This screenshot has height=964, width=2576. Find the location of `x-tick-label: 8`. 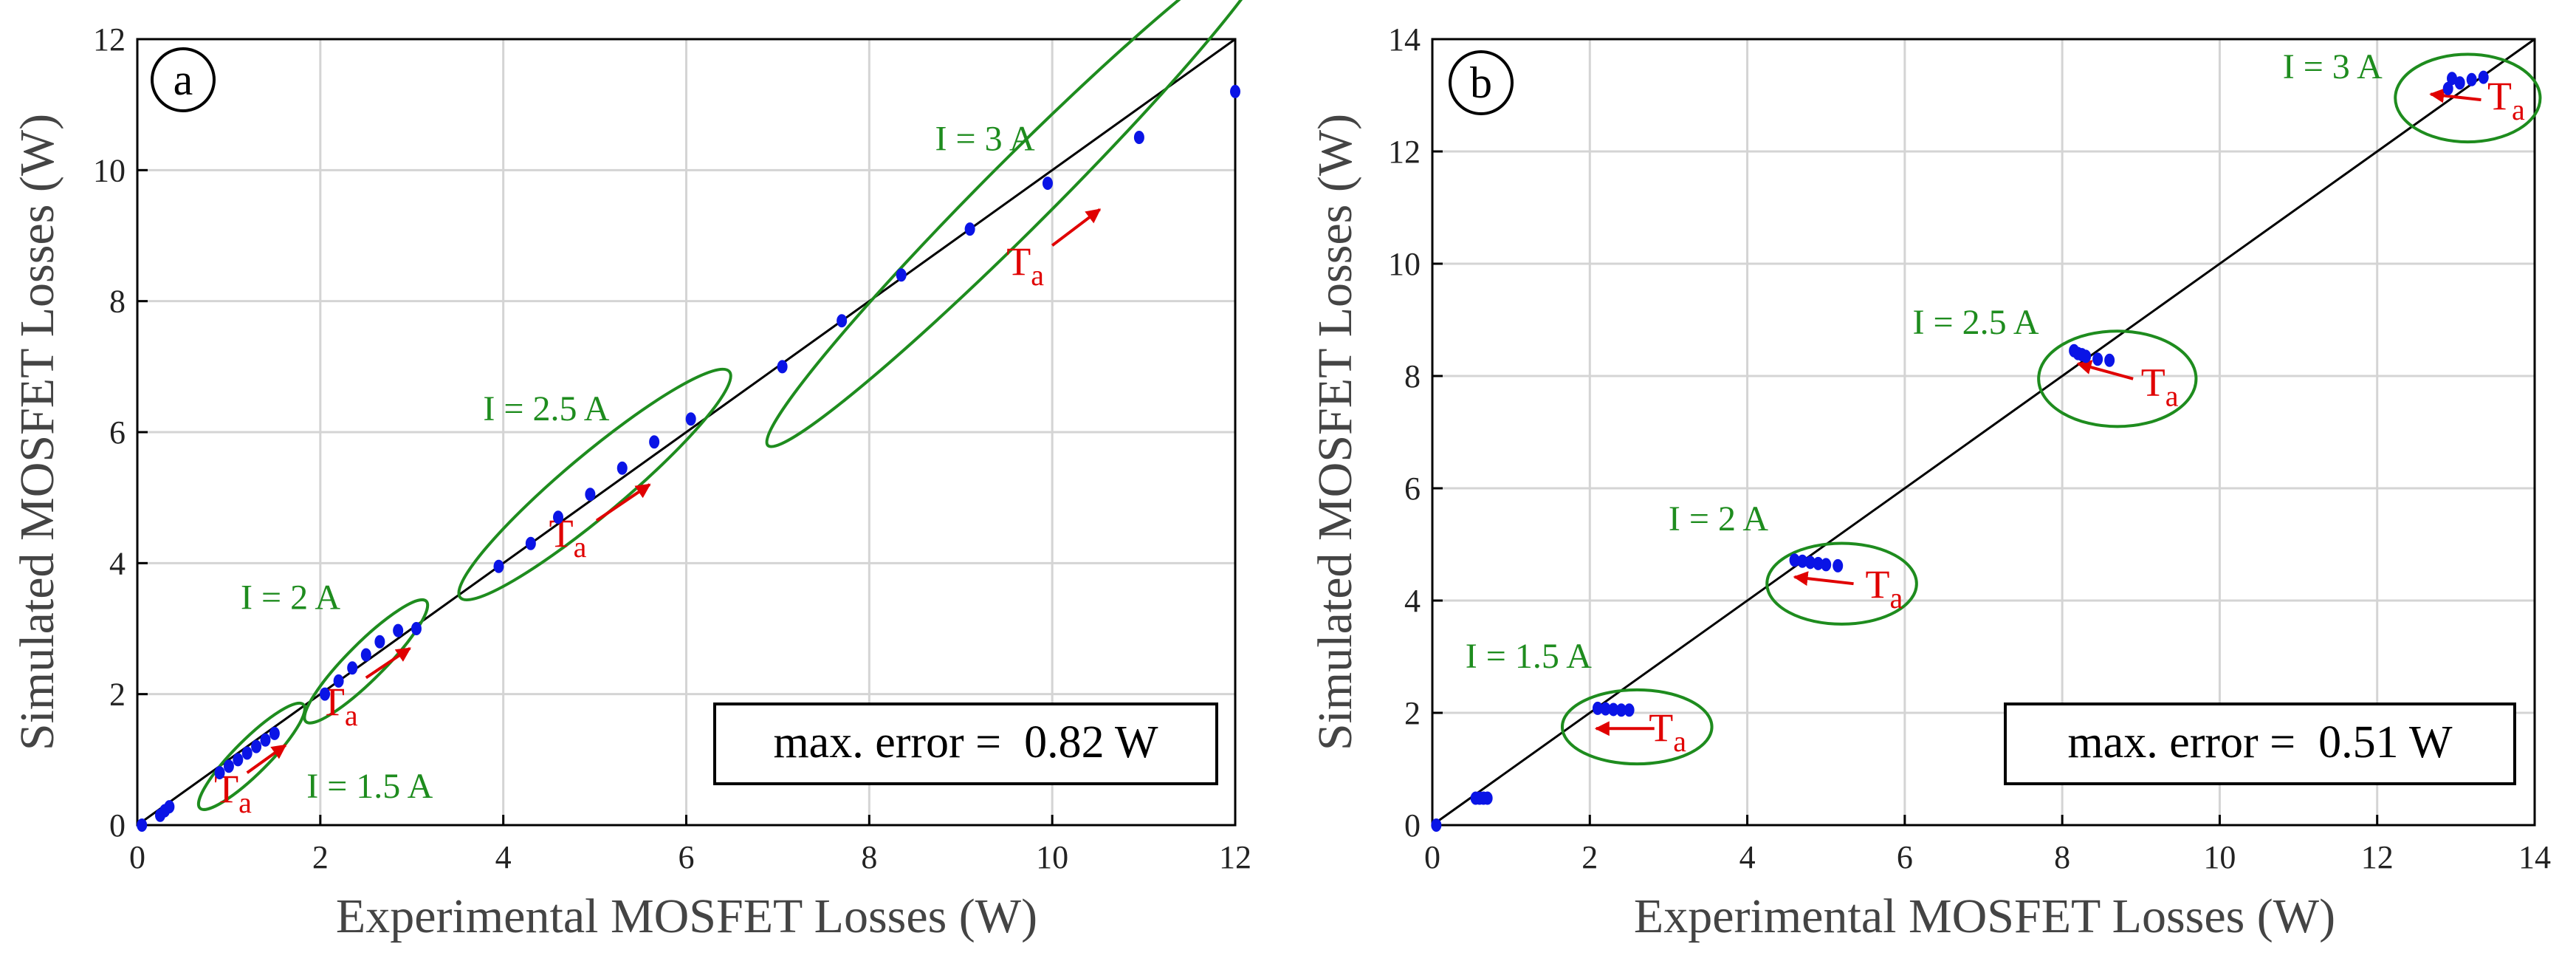

x-tick-label: 8 is located at coordinates (869, 857).